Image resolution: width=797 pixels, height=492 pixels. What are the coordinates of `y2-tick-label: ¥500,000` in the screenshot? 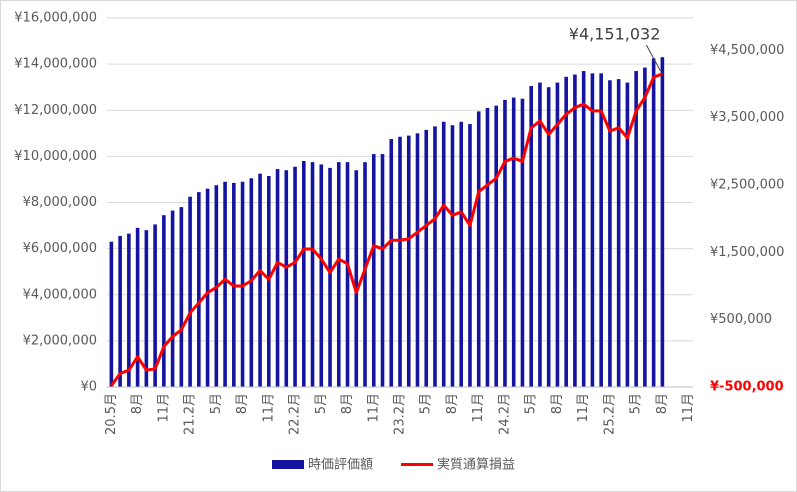 It's located at (741, 319).